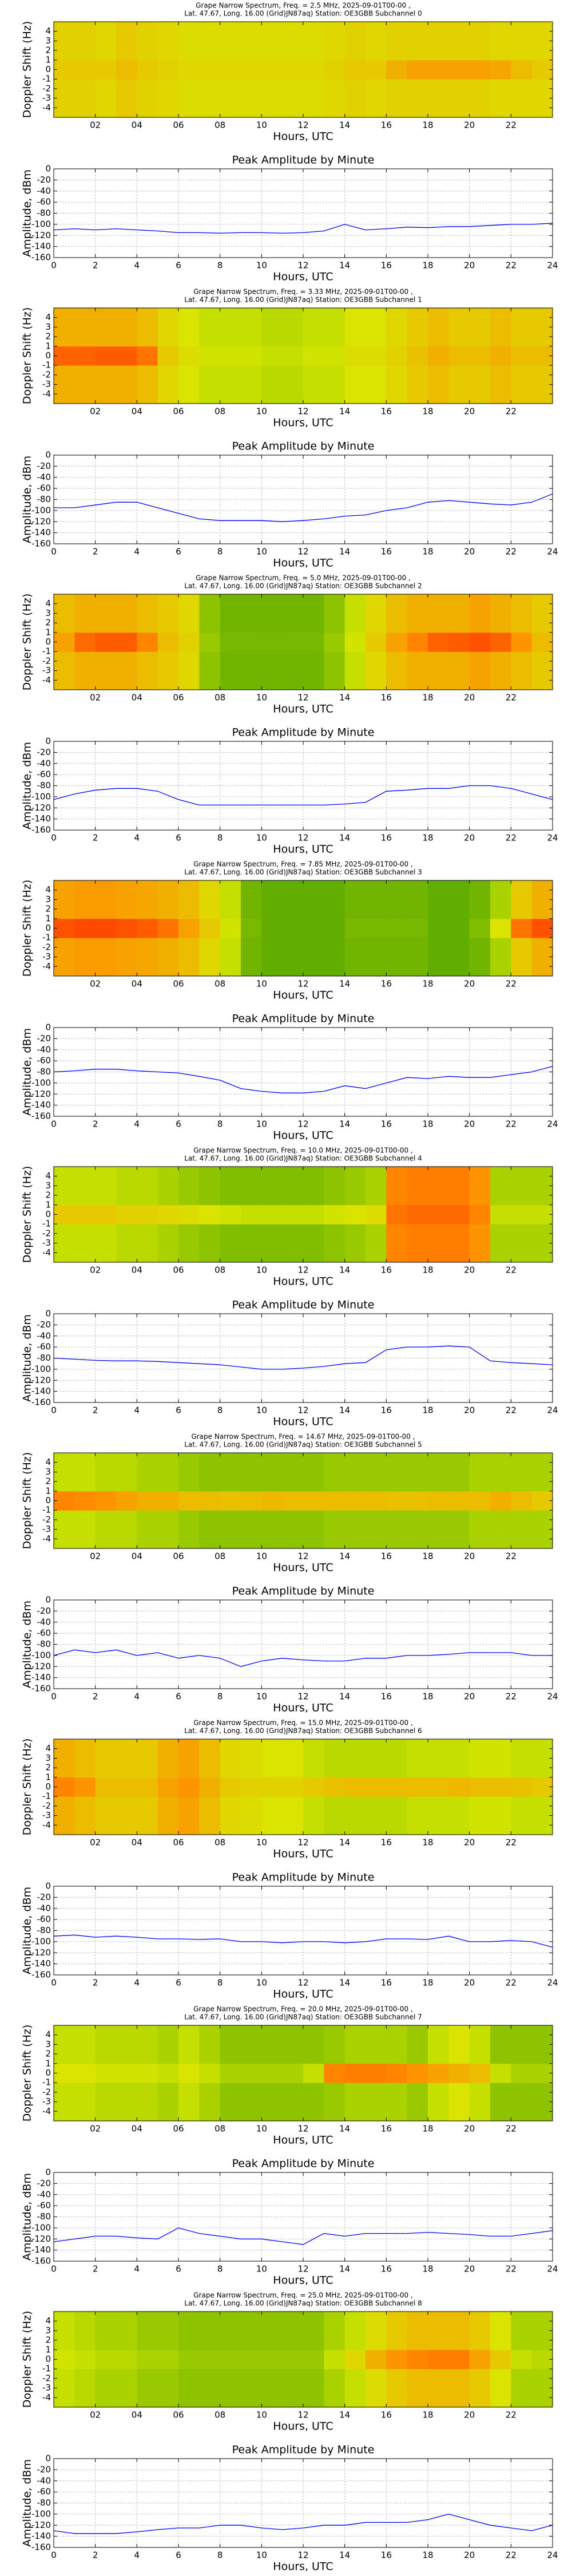  What do you see at coordinates (44, 1622) in the screenshot?
I see `y-tick-label: -40` at bounding box center [44, 1622].